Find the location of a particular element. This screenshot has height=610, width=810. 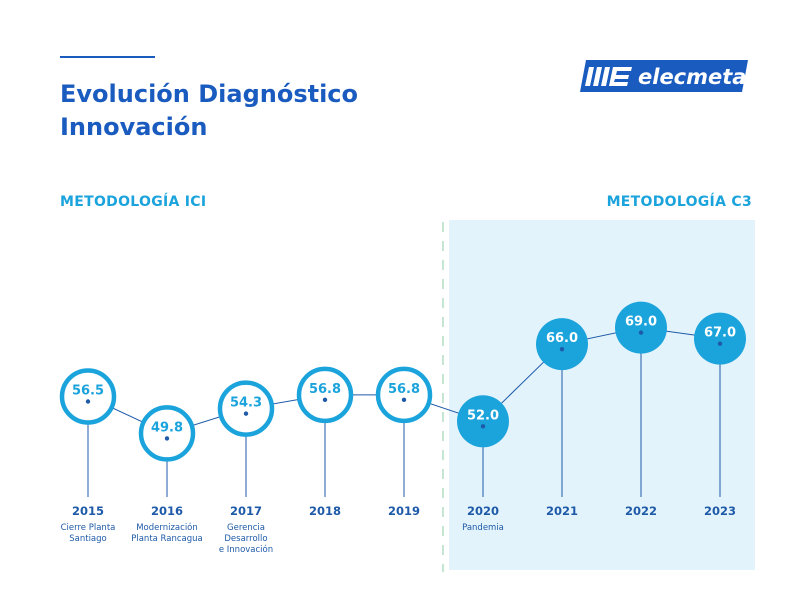

data-label-2020: 52.0 is located at coordinates (483, 415).